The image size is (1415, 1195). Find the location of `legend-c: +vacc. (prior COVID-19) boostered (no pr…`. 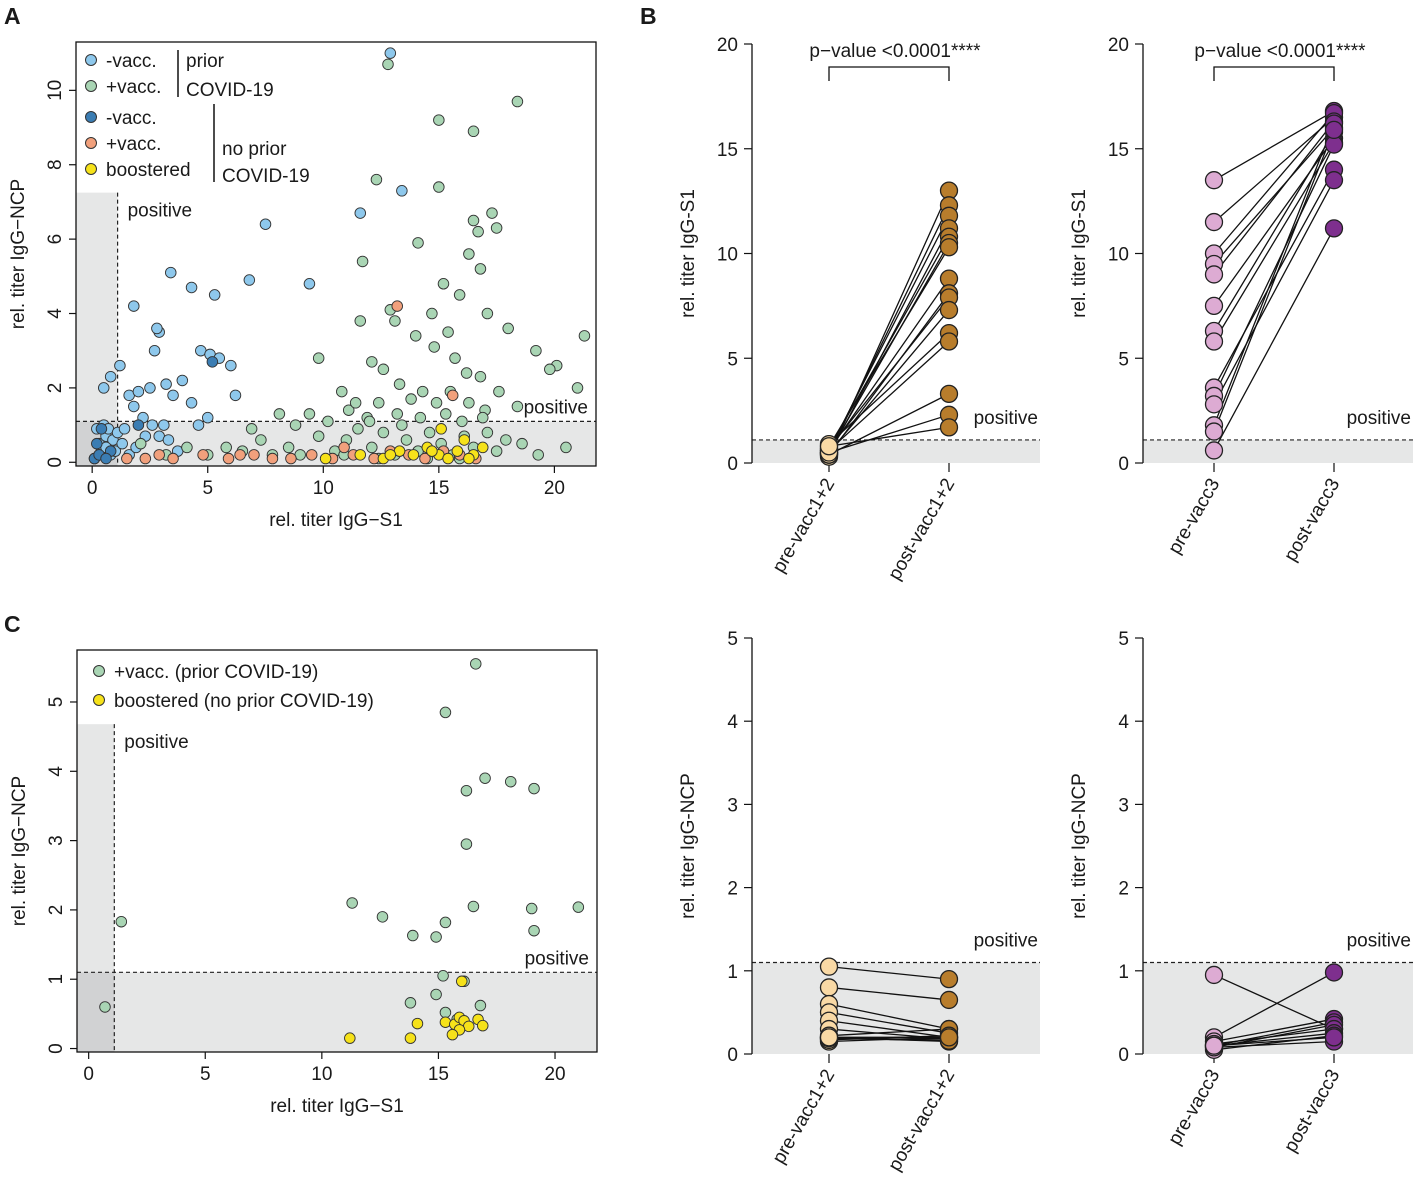

legend-c: +vacc. (prior COVID-19) boostered (no pr… is located at coordinates (233, 687).